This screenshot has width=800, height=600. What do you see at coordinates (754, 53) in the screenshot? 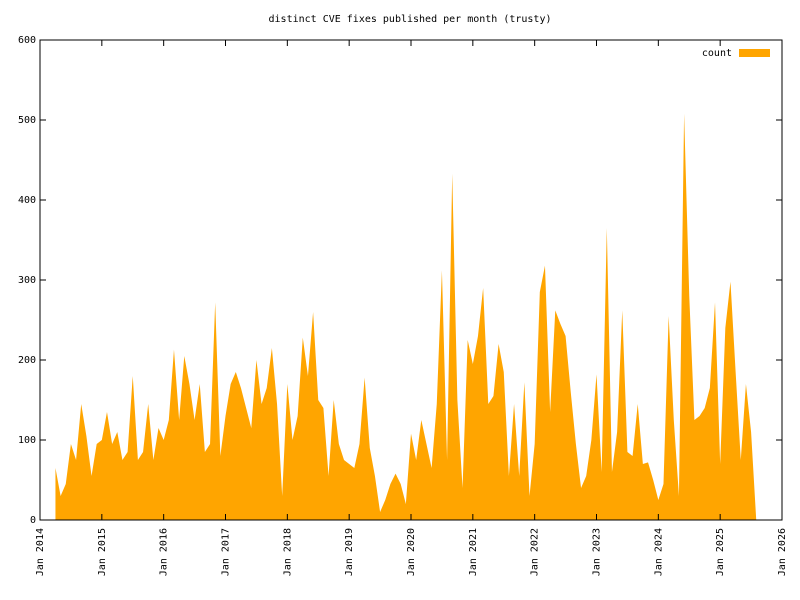
I see `legend-swatch` at bounding box center [754, 53].